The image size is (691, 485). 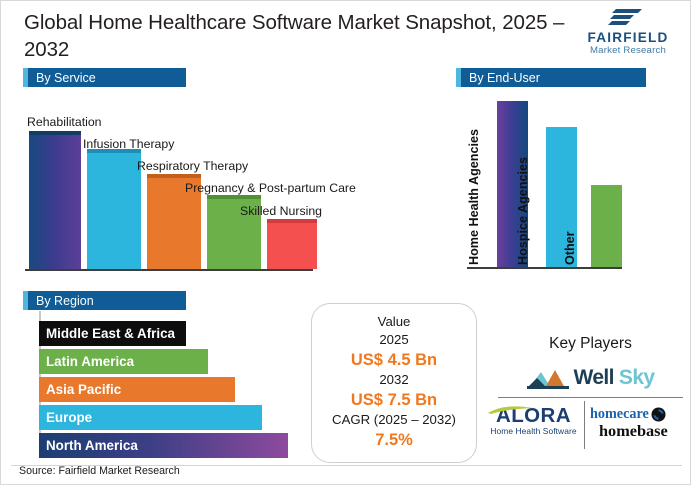 What do you see at coordinates (270, 188) in the screenshot?
I see `bar-label-pregnancy-postpartum: Pregnancy & Post-partum Care` at bounding box center [270, 188].